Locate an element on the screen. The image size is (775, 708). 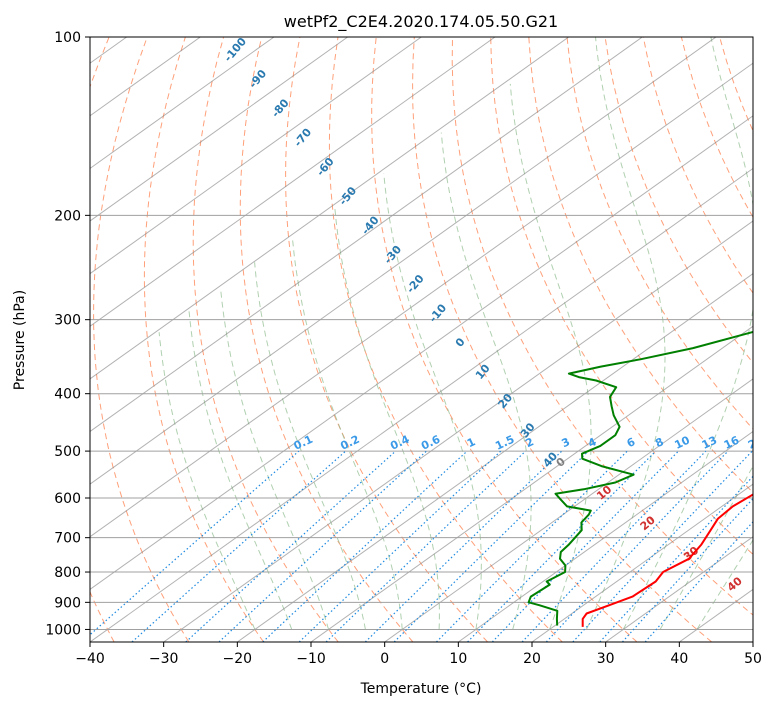
dry-adiabat-label: 0 is located at coordinates (460, 342).